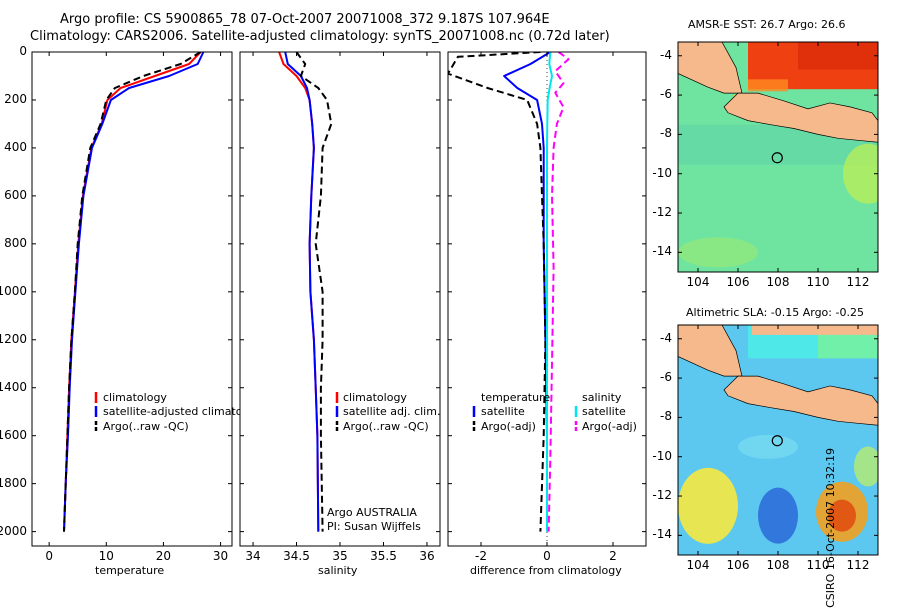 The width and height of the screenshot is (900, 608). I want to click on map2-ytick-label: -6, so click(666, 377).